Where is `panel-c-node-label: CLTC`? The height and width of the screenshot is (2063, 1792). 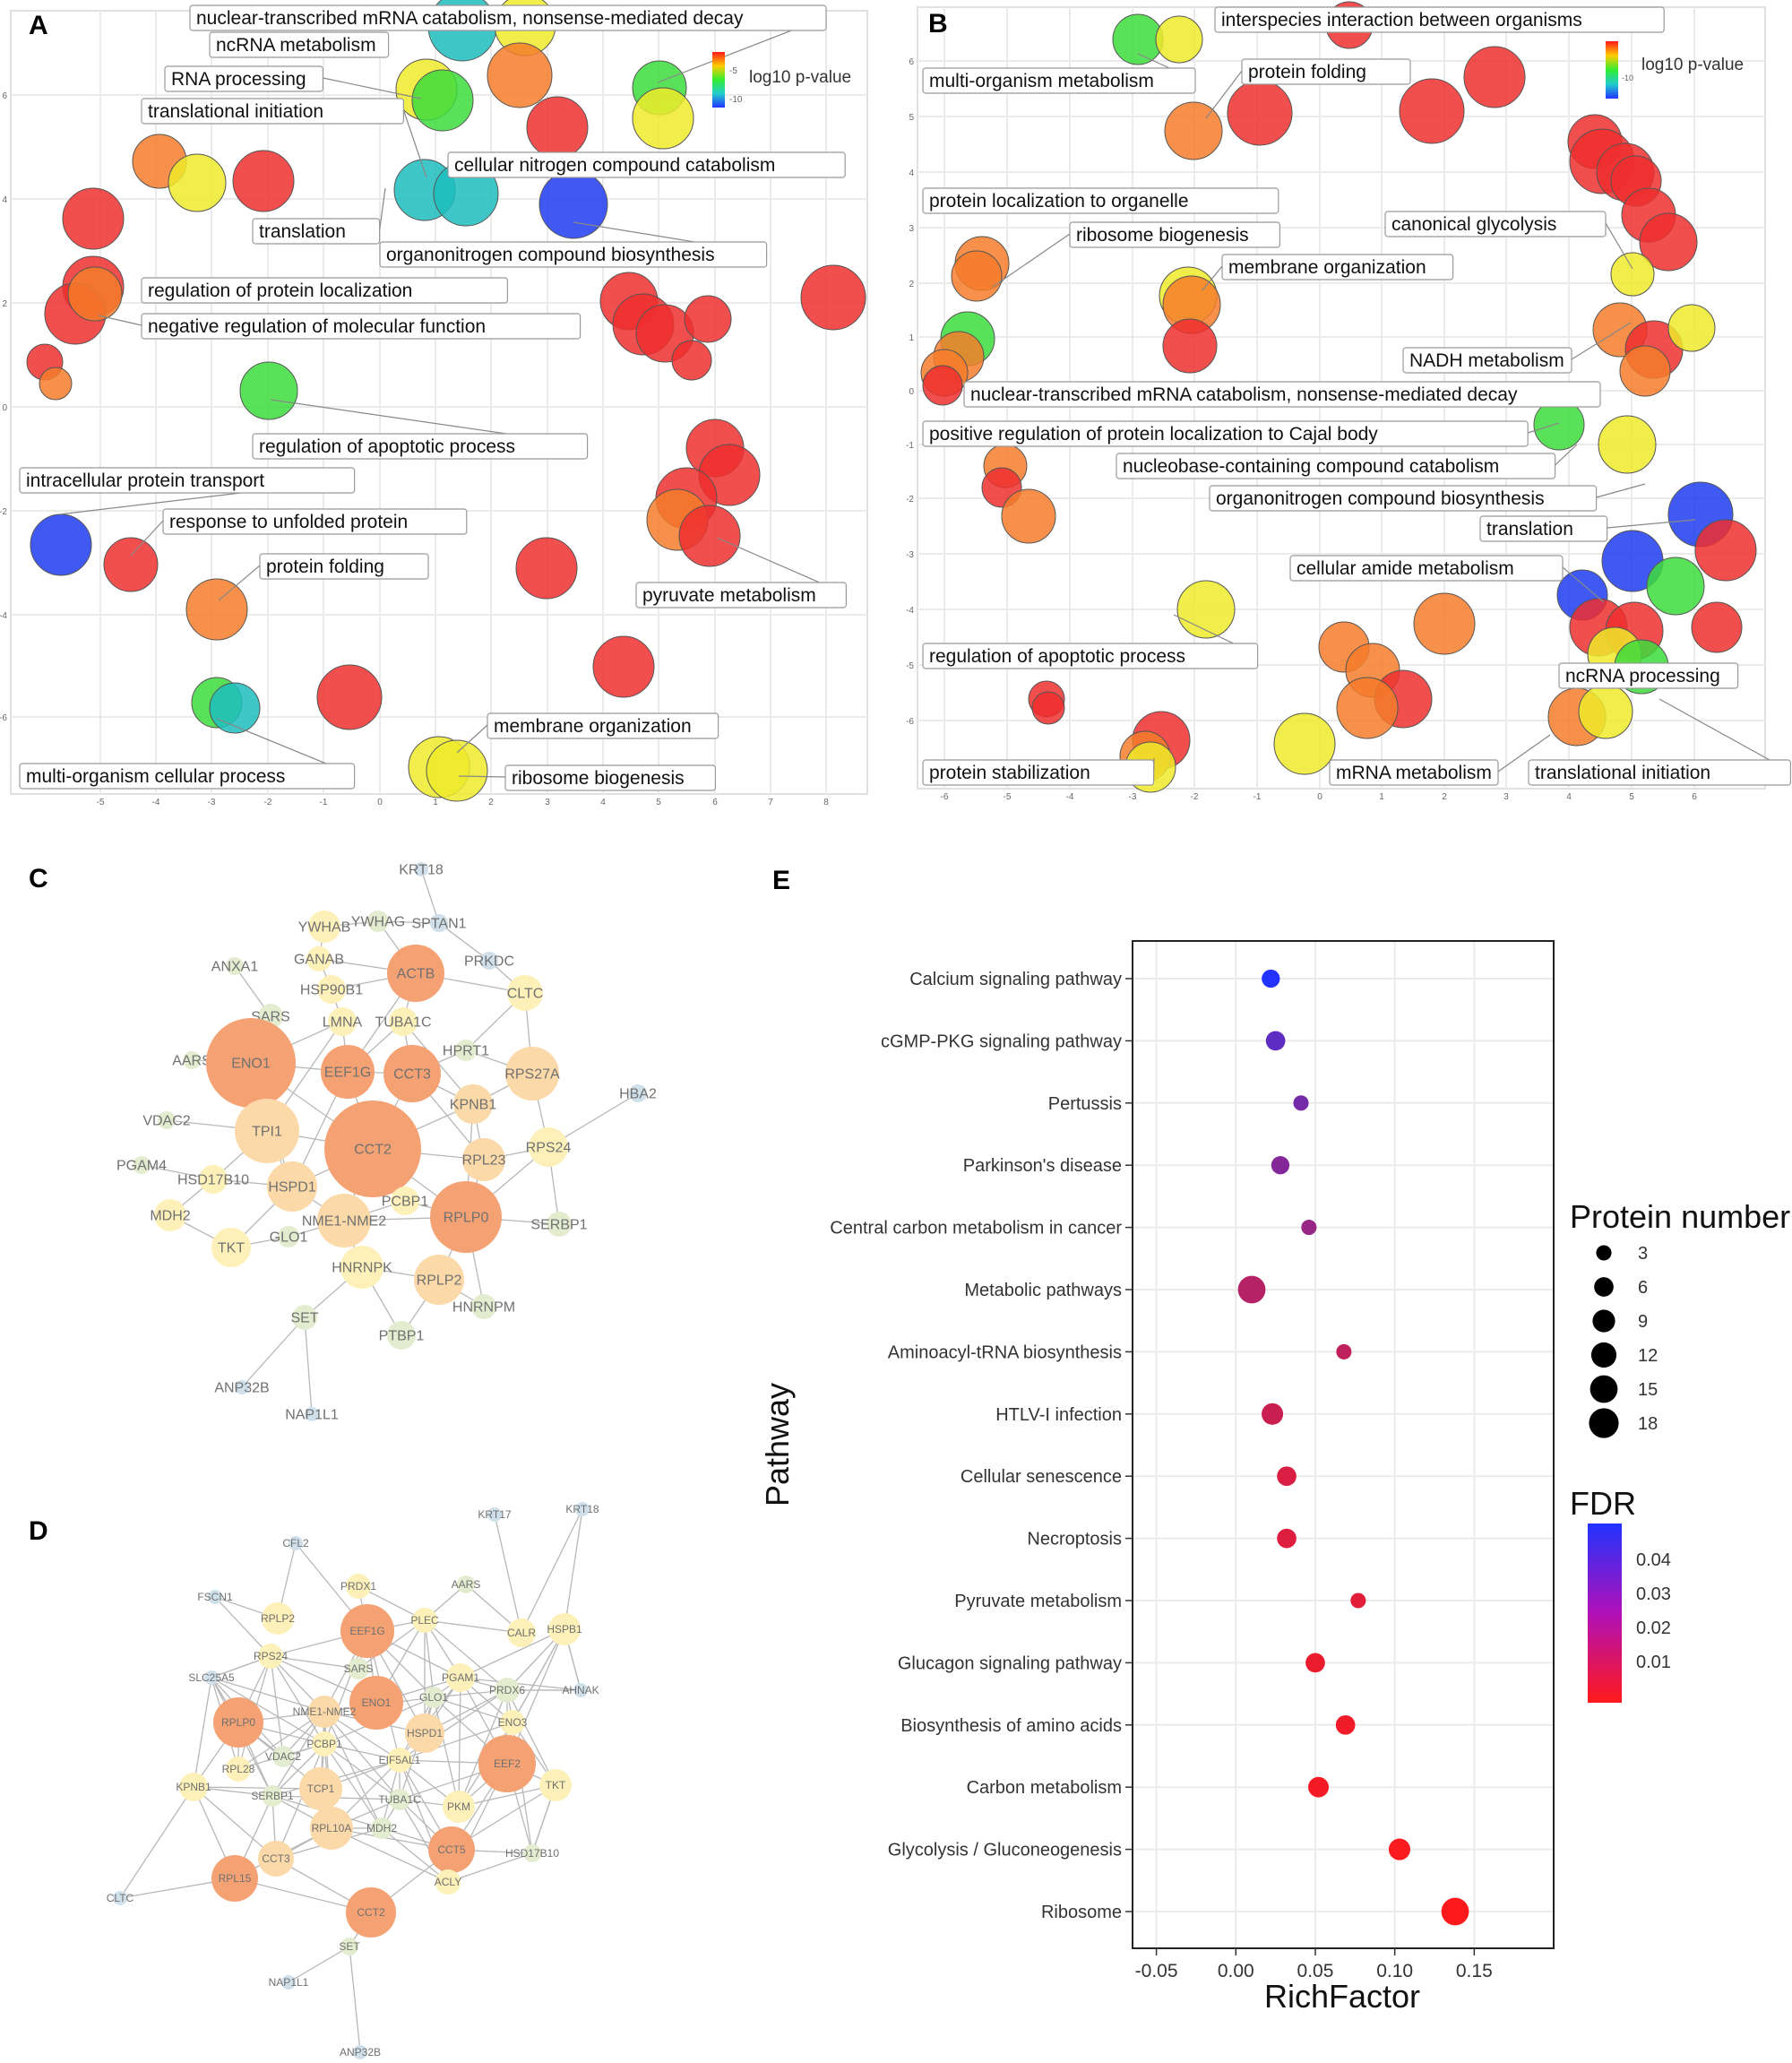
panel-c-node-label: CLTC is located at coordinates (526, 994).